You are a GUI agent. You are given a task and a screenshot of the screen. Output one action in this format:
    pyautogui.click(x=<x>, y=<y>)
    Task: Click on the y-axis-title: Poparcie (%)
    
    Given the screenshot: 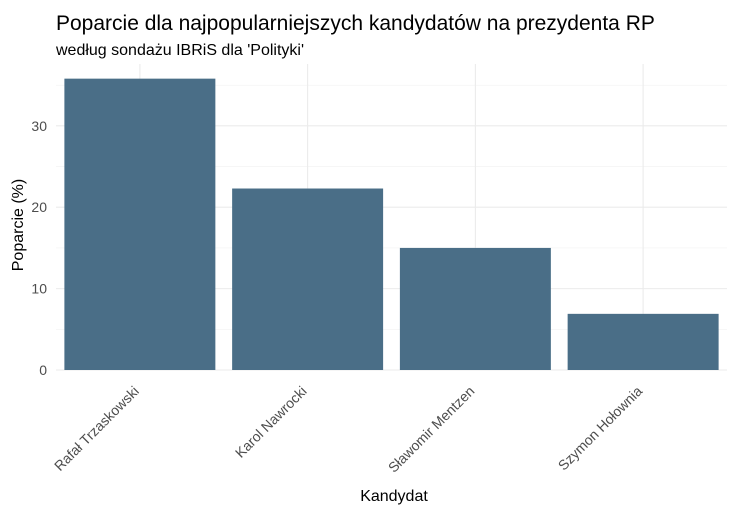 What is the action you would take?
    pyautogui.click(x=18, y=225)
    